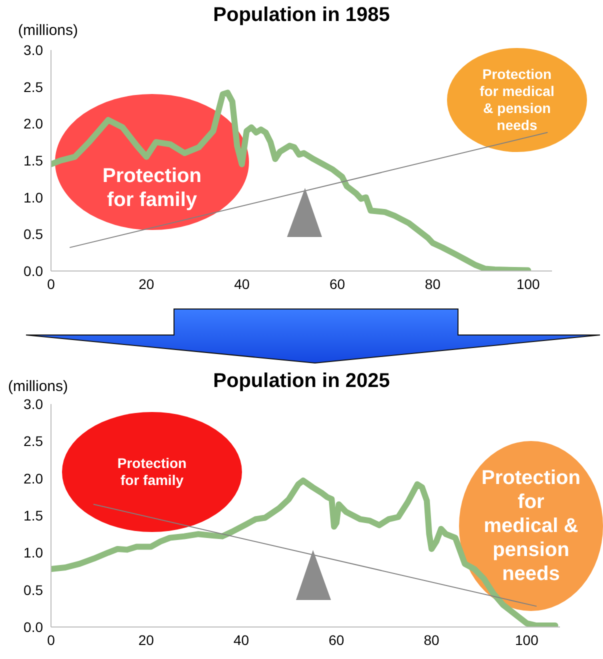  I want to click on chart-title: Population in 1985, so click(301, 15).